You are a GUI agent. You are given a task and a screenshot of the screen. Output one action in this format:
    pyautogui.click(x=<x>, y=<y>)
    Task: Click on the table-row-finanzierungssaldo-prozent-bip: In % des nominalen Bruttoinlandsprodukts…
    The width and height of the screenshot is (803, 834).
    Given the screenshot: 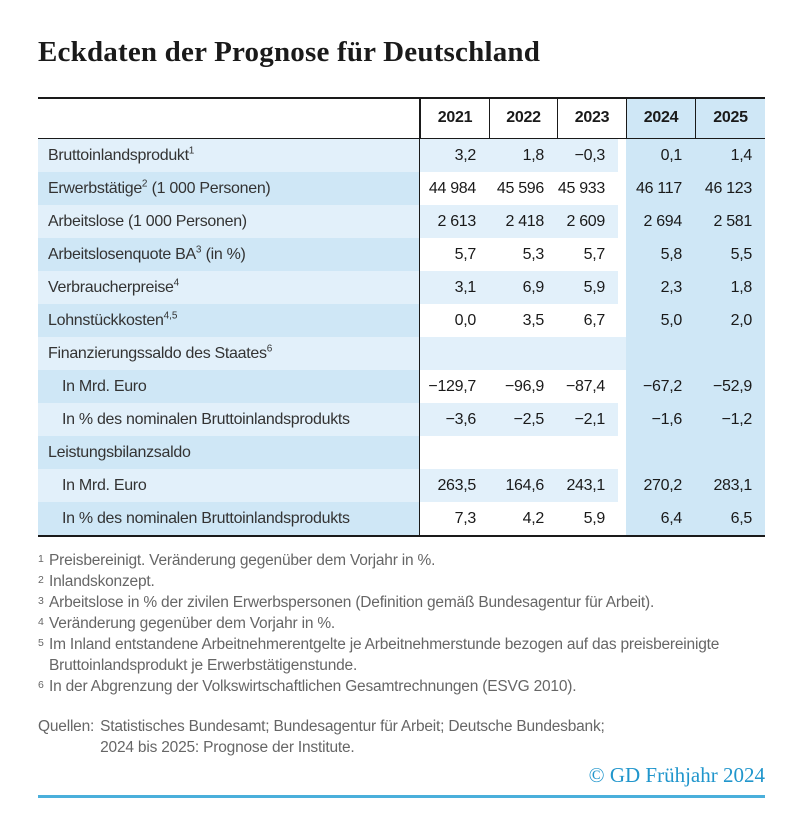 What is the action you would take?
    pyautogui.click(x=401, y=419)
    